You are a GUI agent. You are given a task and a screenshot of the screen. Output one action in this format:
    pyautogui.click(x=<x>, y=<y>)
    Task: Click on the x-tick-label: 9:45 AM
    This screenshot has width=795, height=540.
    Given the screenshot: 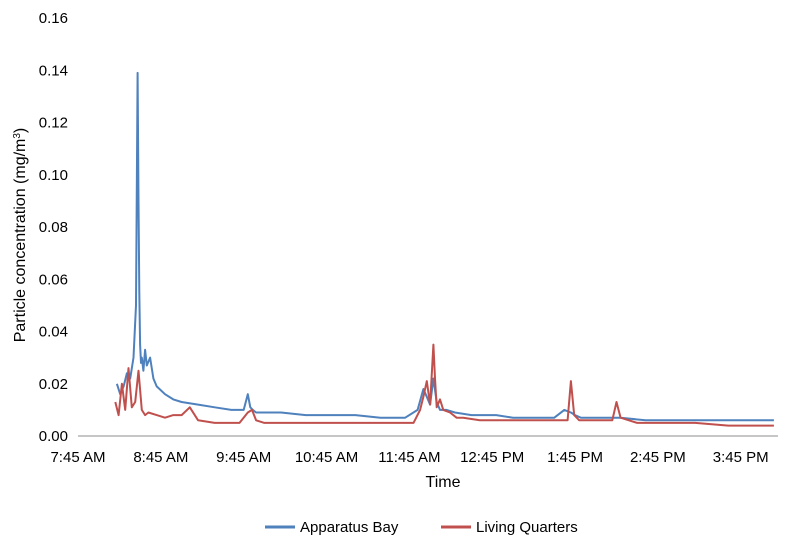 What is the action you would take?
    pyautogui.click(x=243, y=457)
    